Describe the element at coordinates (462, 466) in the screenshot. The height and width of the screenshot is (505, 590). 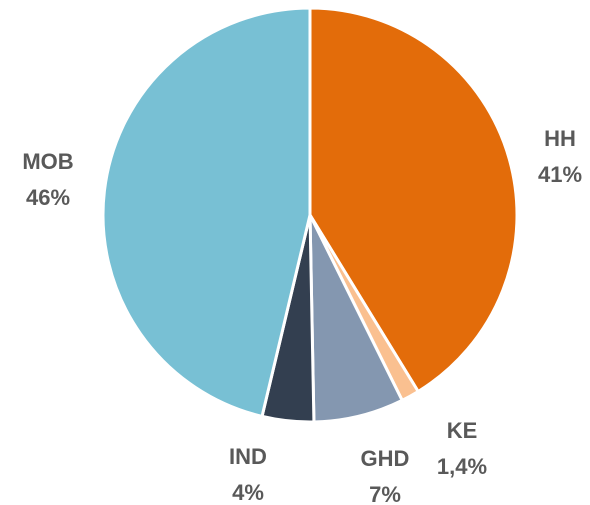
I see `slice-value-label: 1,4%` at that location.